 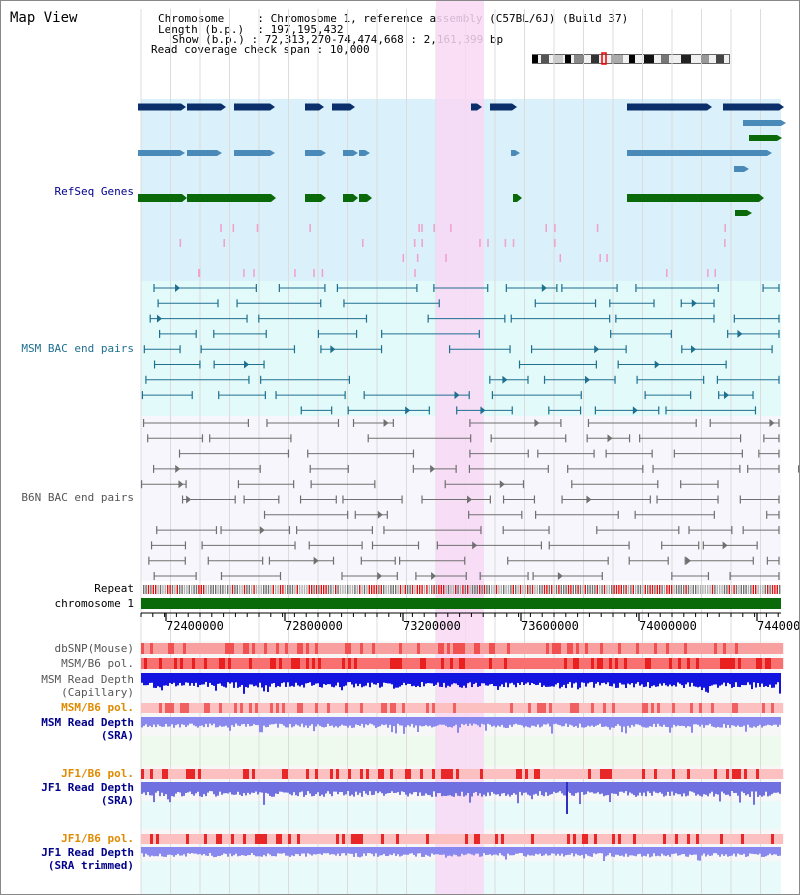 I want to click on pink-mark, so click(x=488, y=243).